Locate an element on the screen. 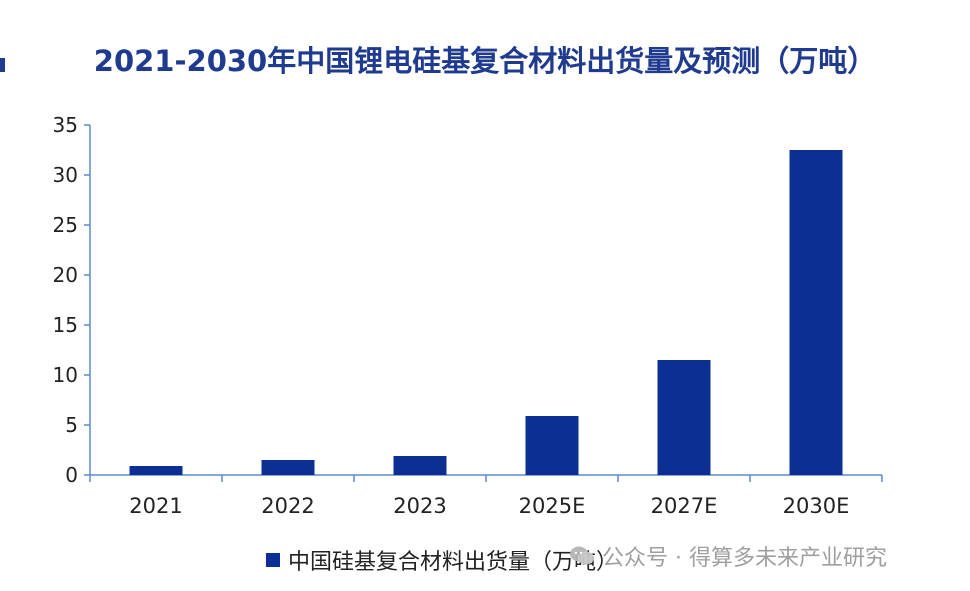 This screenshot has width=970, height=591. y-tick-label: 5 is located at coordinates (71, 425).